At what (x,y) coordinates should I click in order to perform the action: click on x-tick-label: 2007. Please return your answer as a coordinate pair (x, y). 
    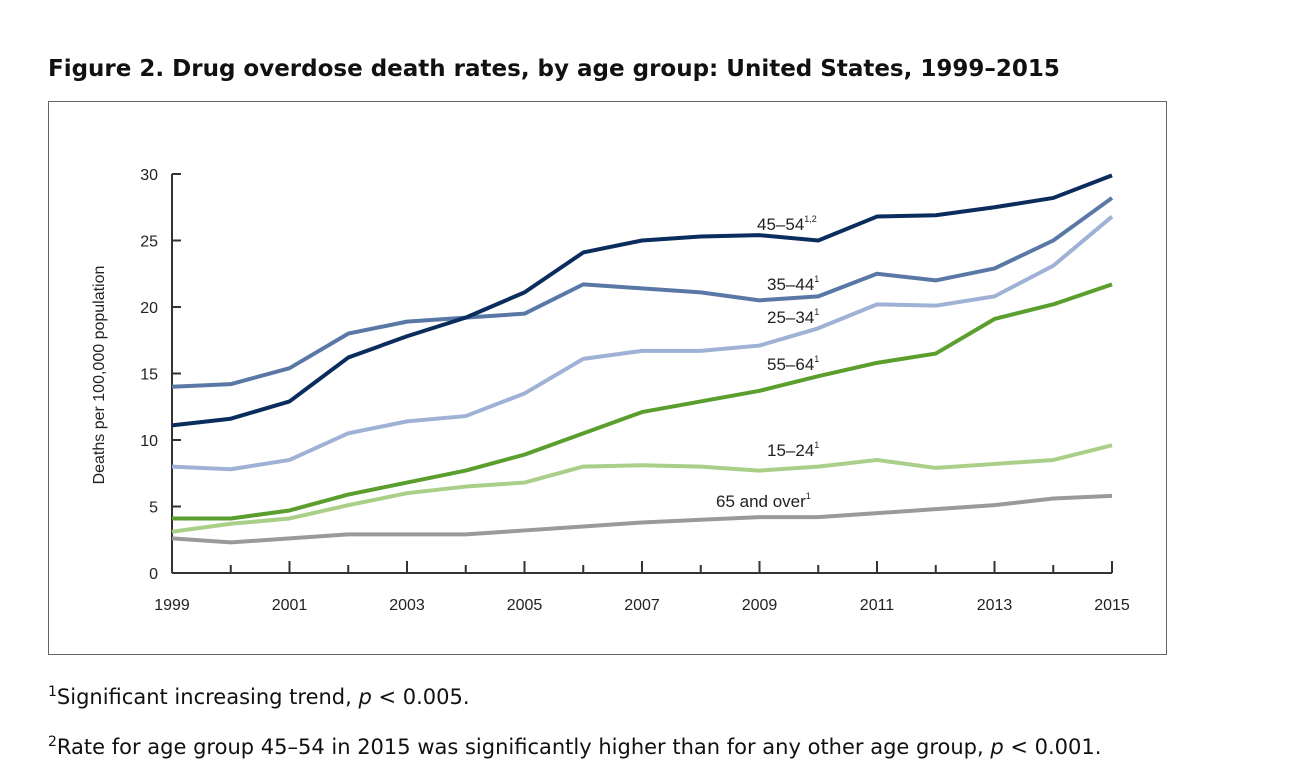
    Looking at the image, I should click on (642, 605).